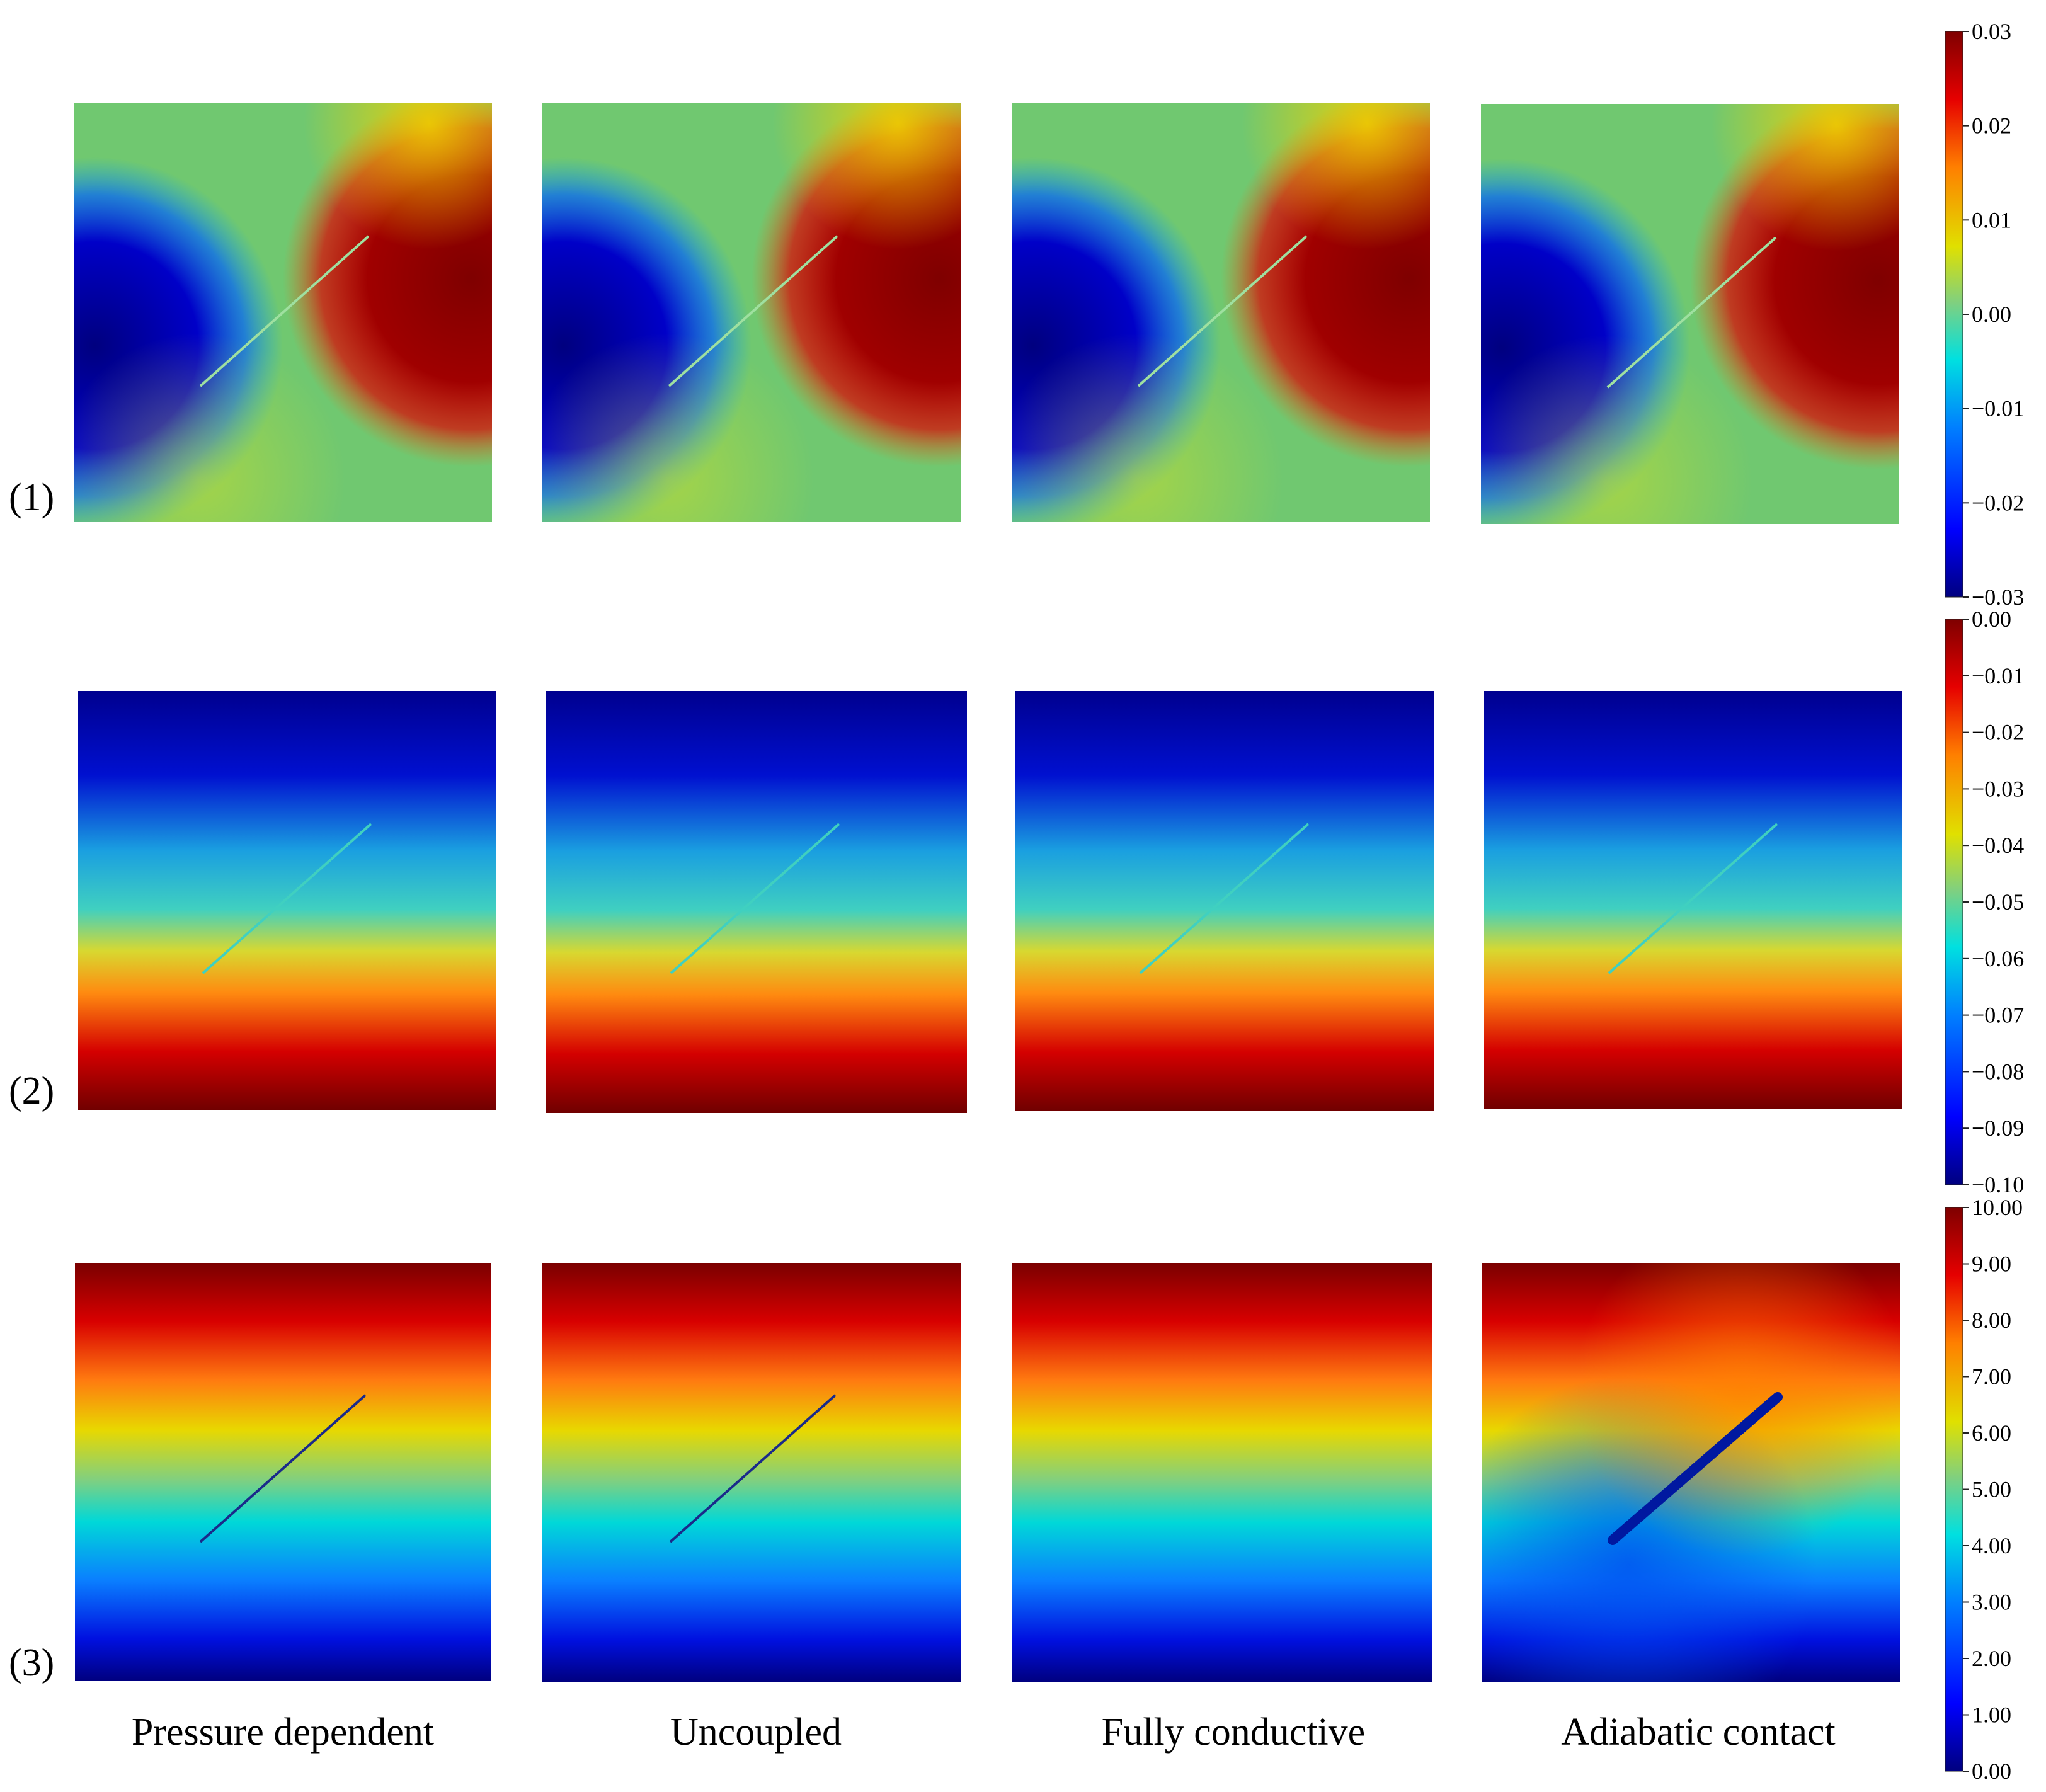 This screenshot has width=2046, height=1792. Describe the element at coordinates (1991, 1715) in the screenshot. I see `colorbar-tick-label: 1.00` at that location.